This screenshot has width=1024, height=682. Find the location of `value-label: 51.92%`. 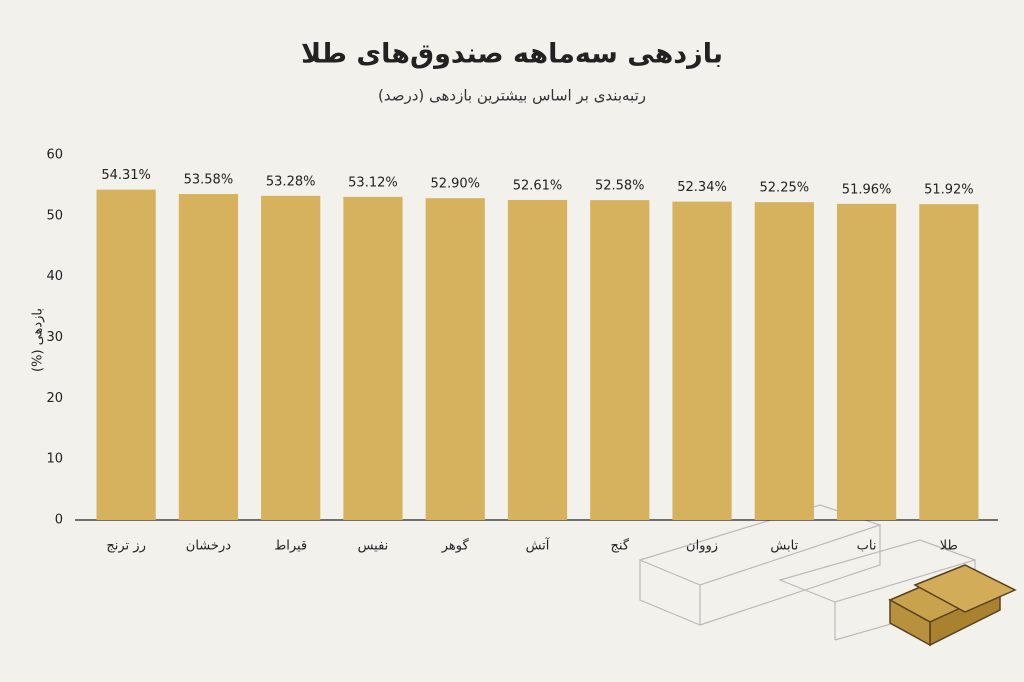

value-label: 51.92% is located at coordinates (949, 190).